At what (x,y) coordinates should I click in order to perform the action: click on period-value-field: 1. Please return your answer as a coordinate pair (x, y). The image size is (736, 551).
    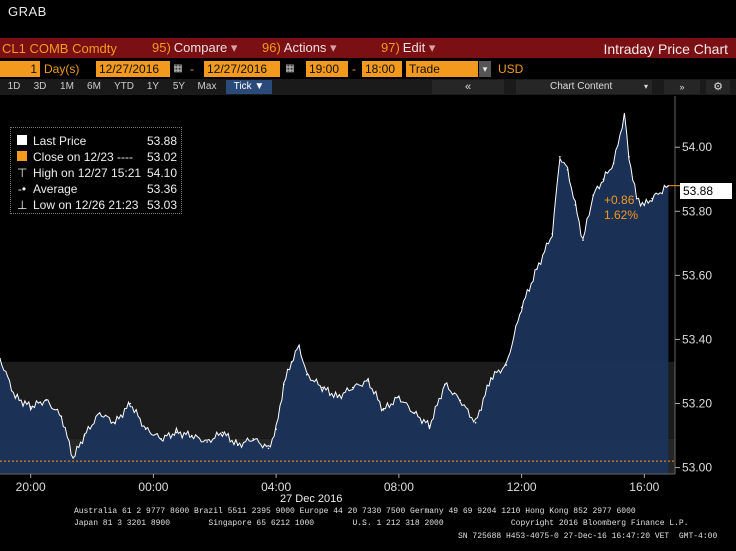
    Looking at the image, I should click on (20, 69).